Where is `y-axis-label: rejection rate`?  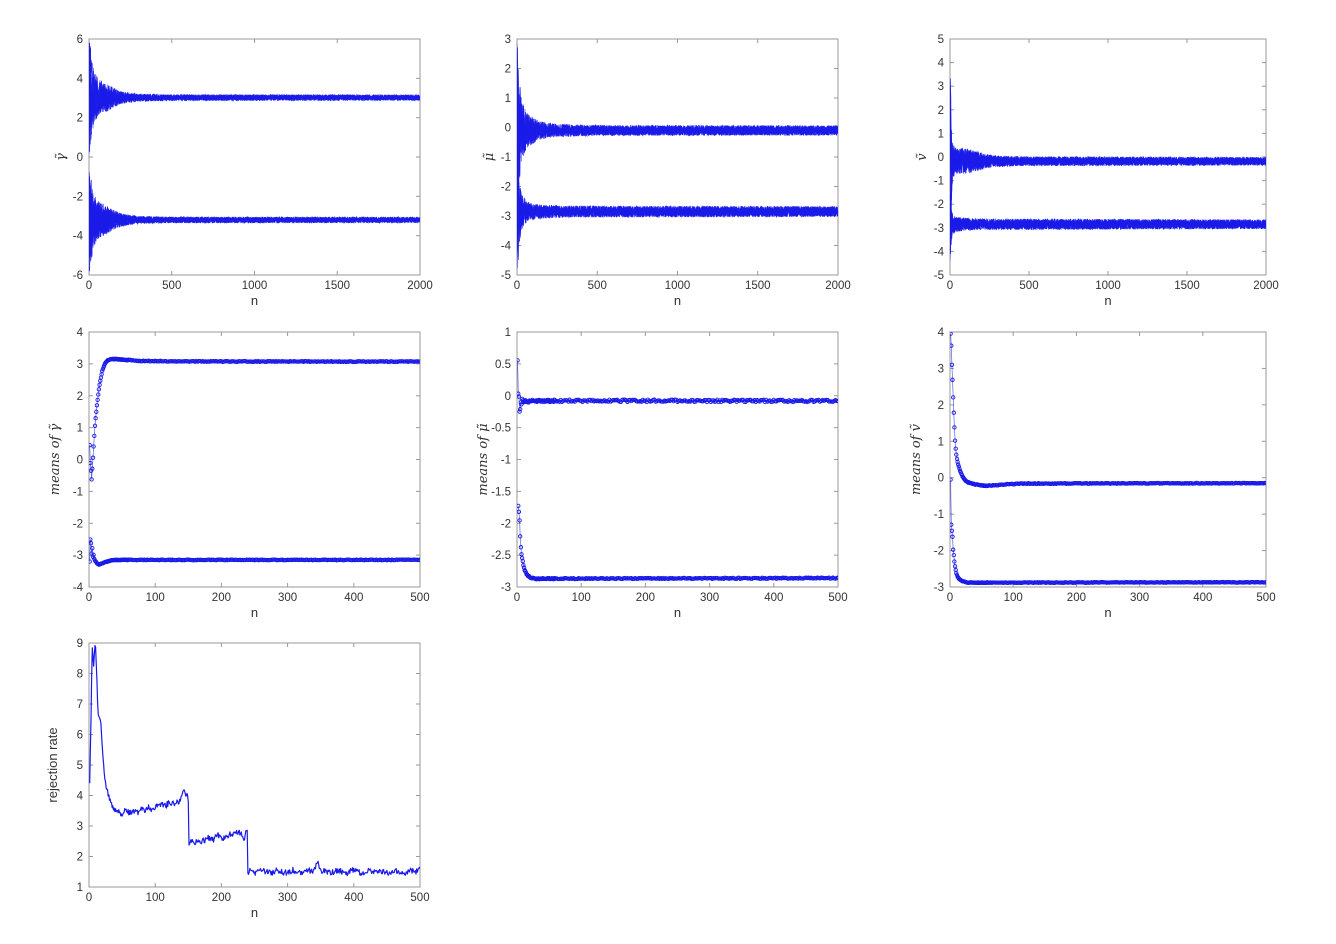 y-axis-label: rejection rate is located at coordinates (52, 764).